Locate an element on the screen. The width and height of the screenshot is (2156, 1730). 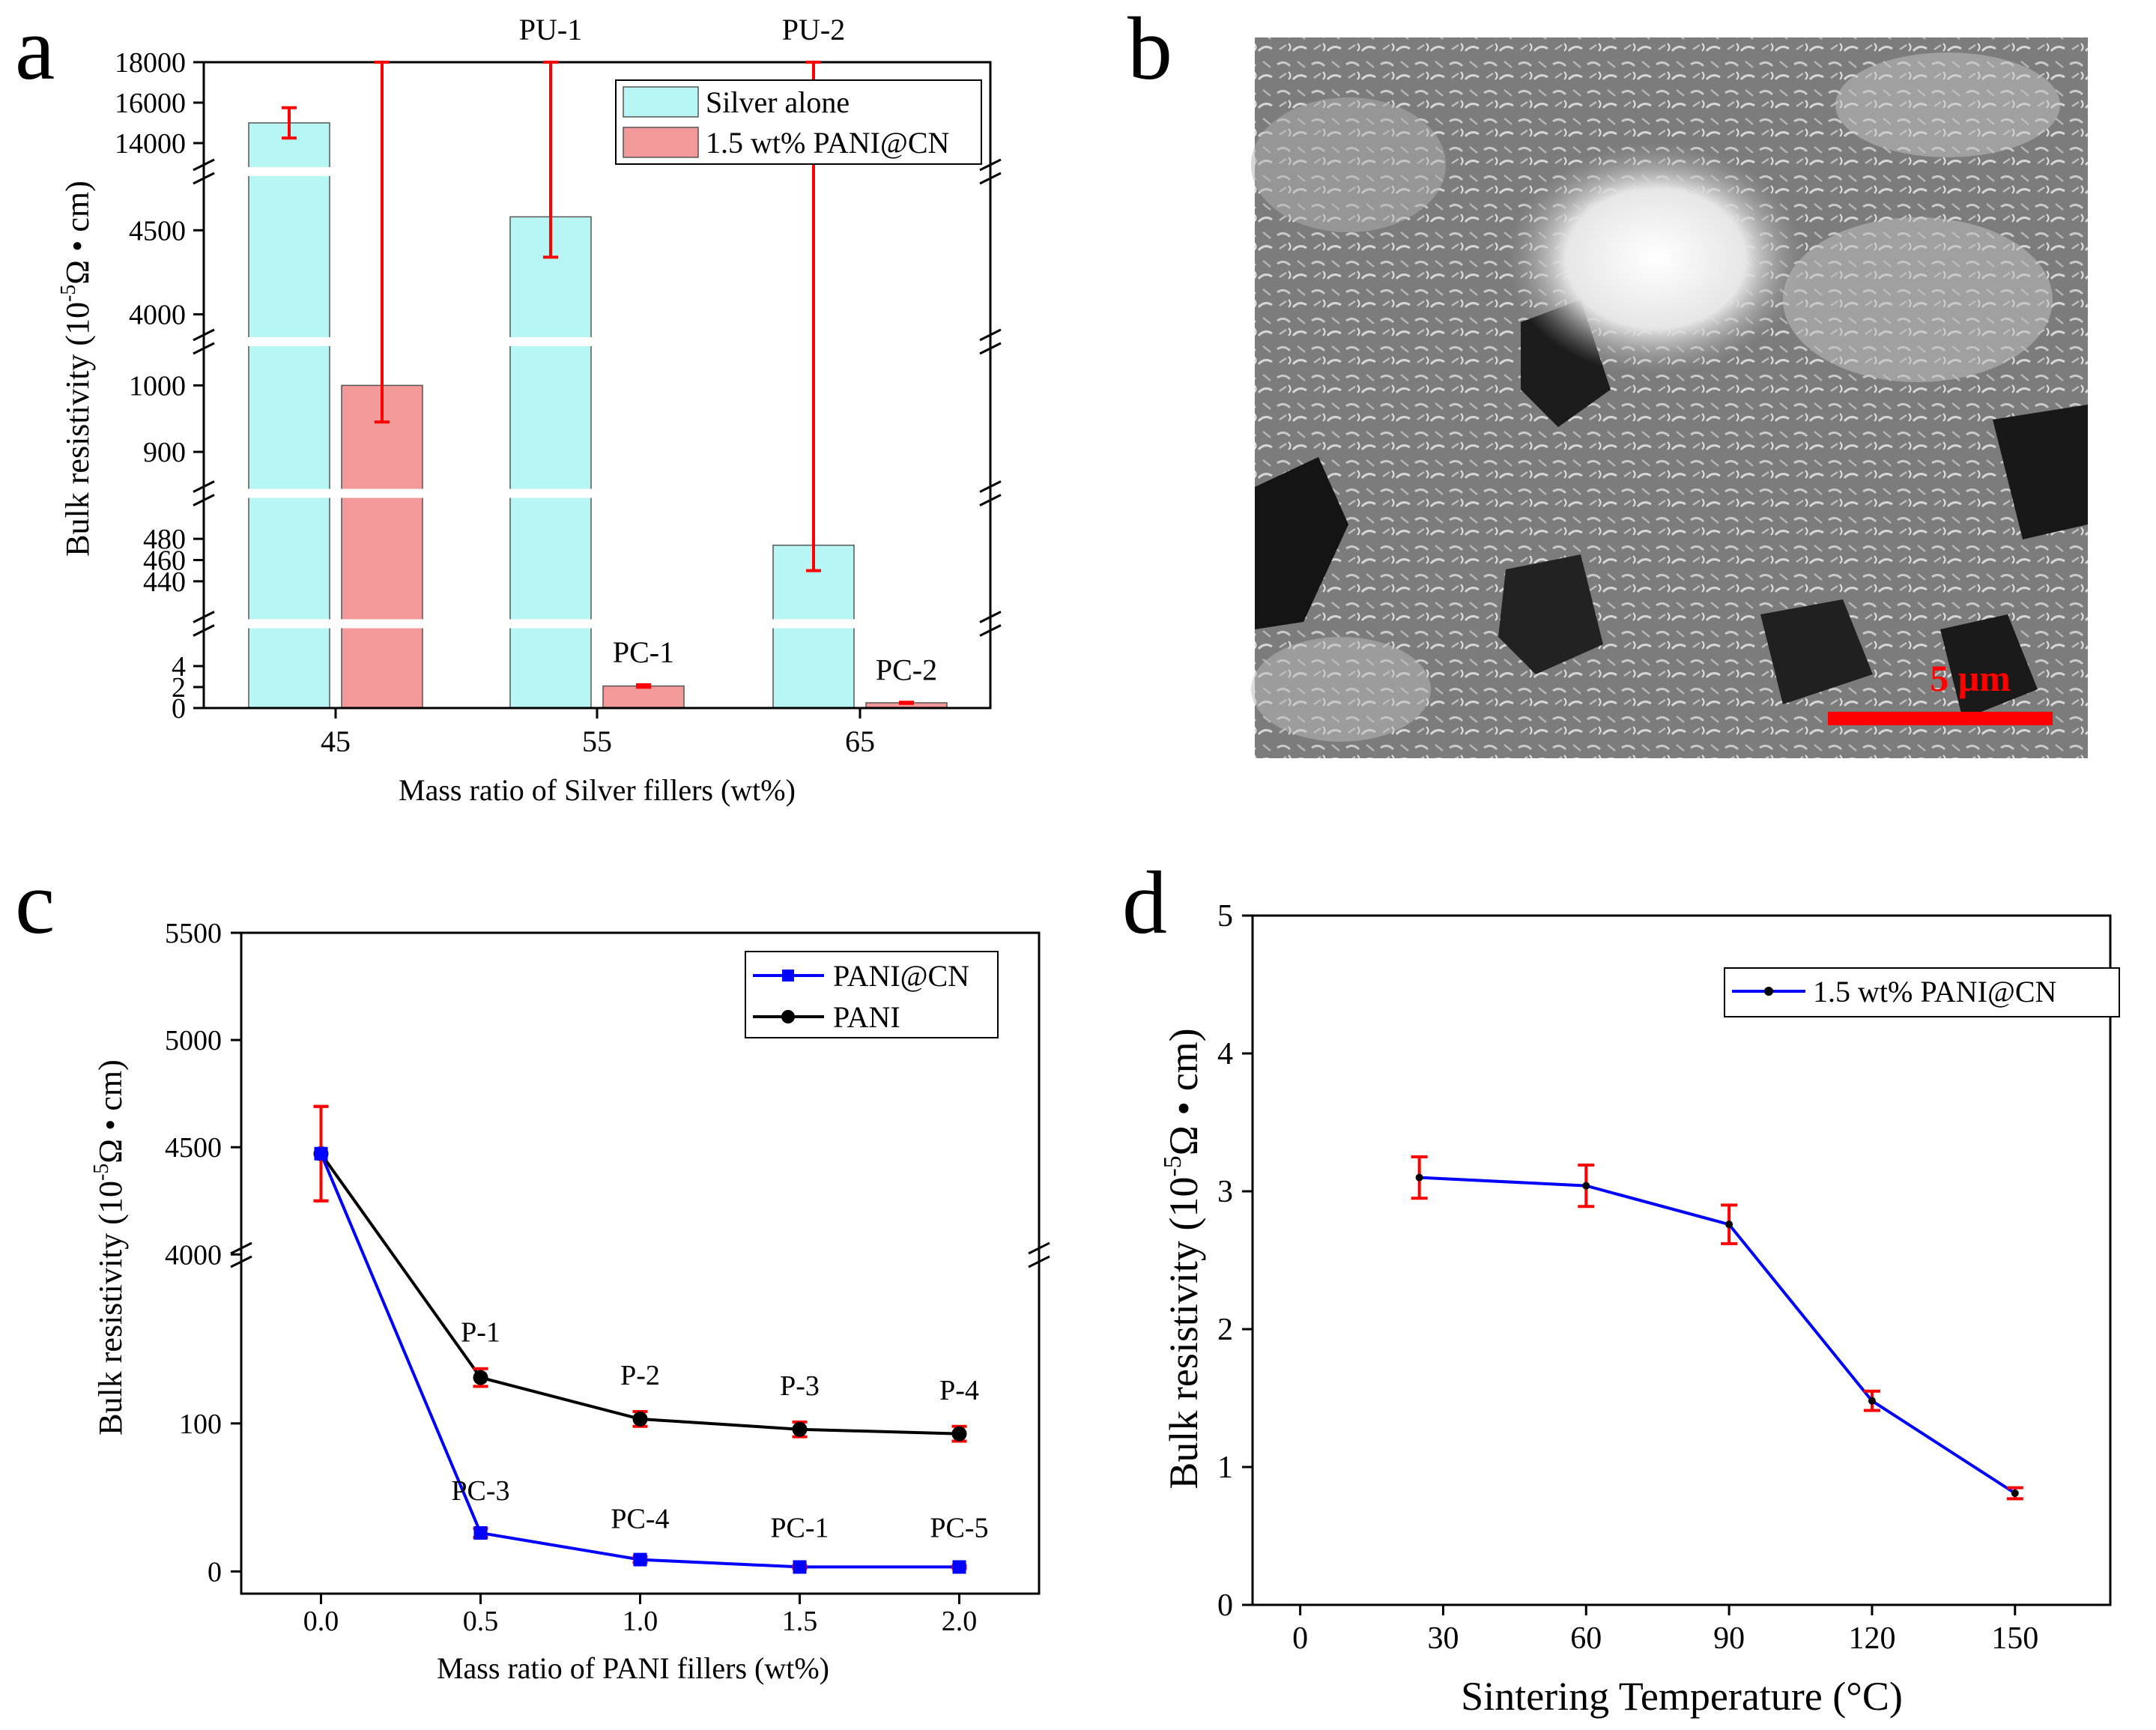
bar-45-silver-alone is located at coordinates (289, 415).